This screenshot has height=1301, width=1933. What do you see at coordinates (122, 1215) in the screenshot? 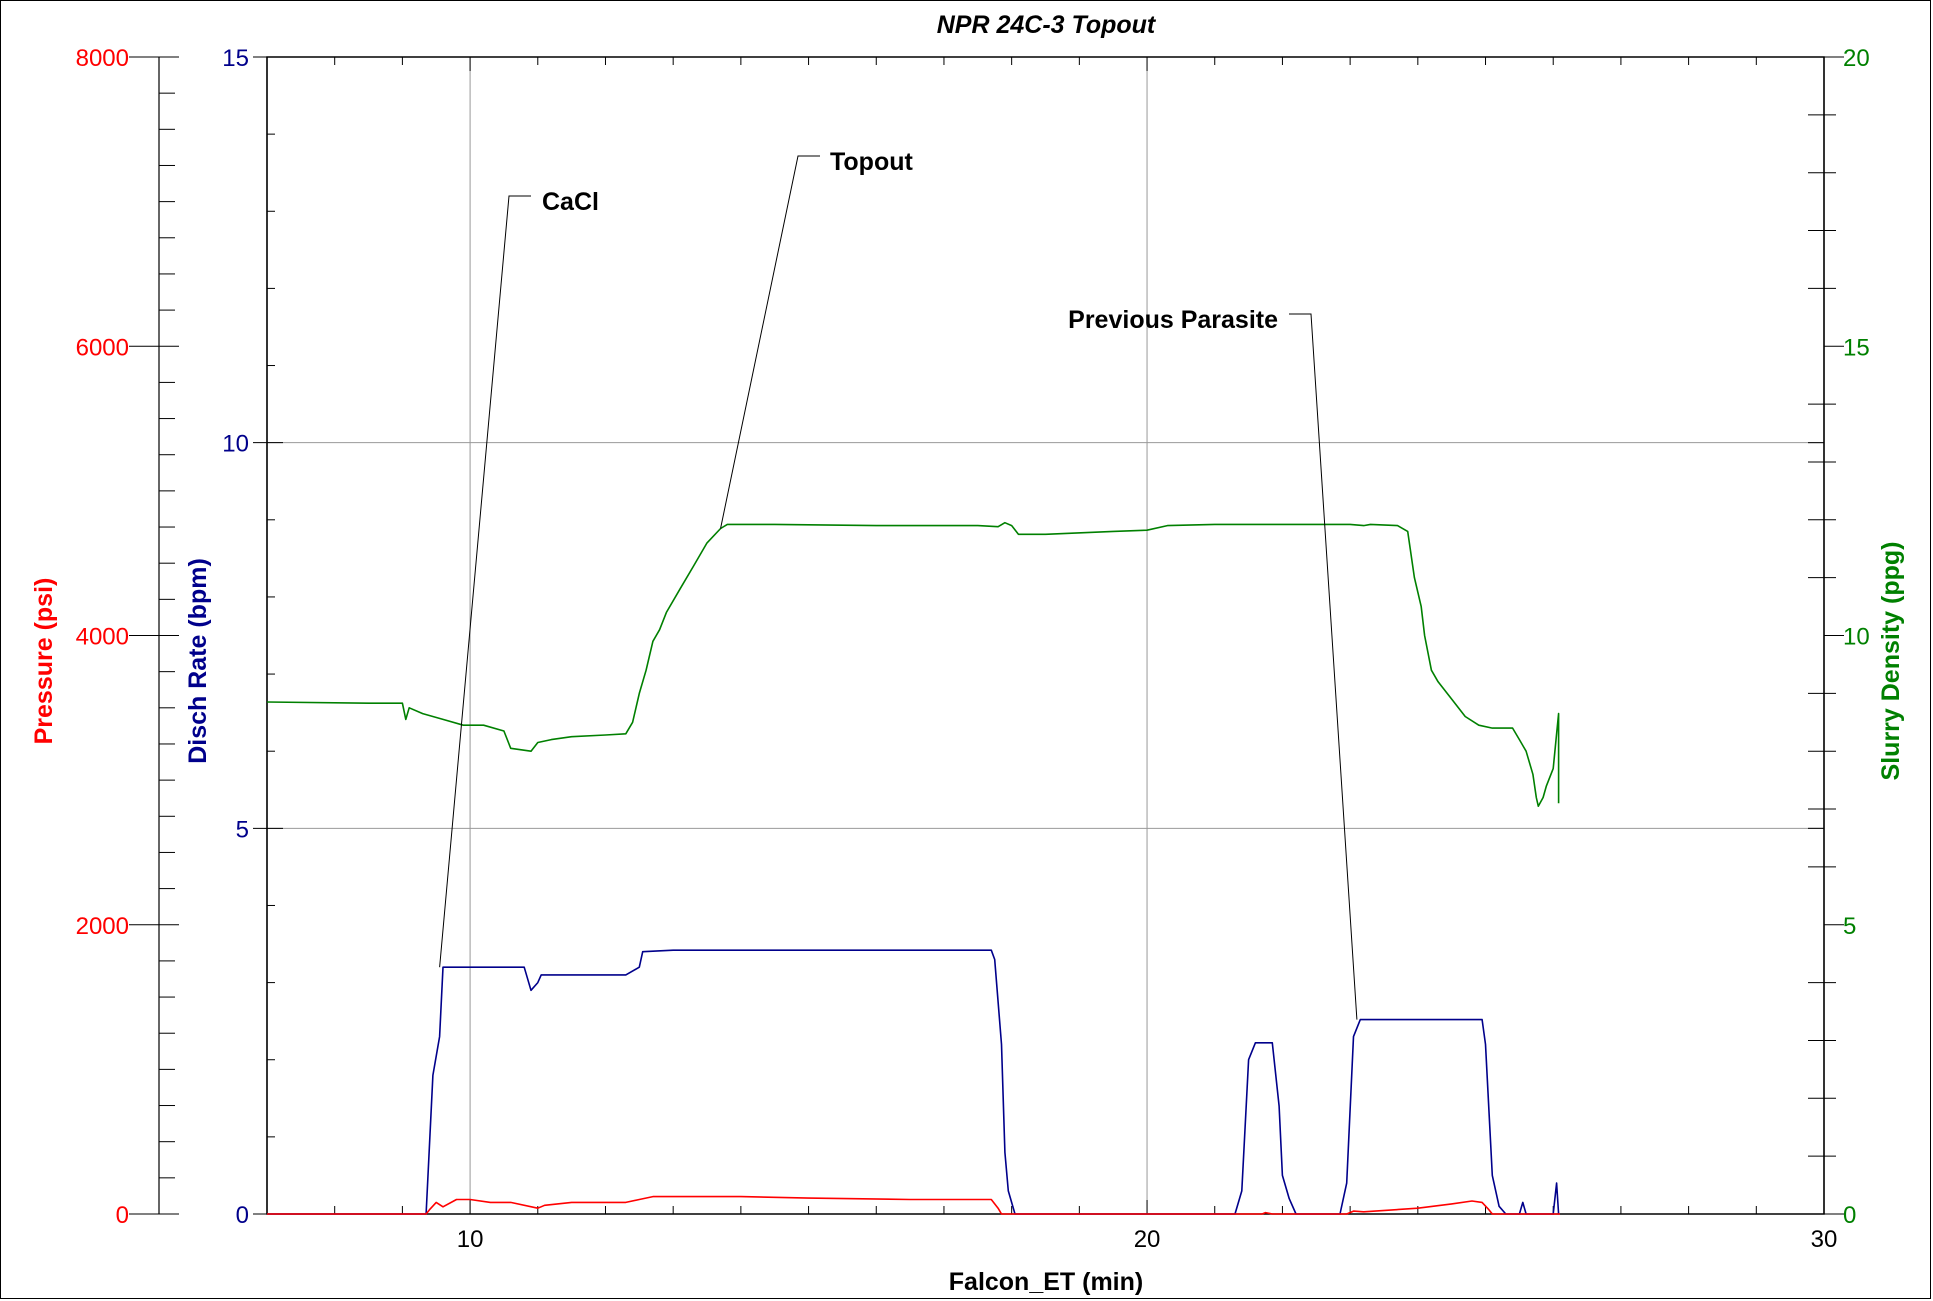
I see `pressure-tick-label: 0` at bounding box center [122, 1215].